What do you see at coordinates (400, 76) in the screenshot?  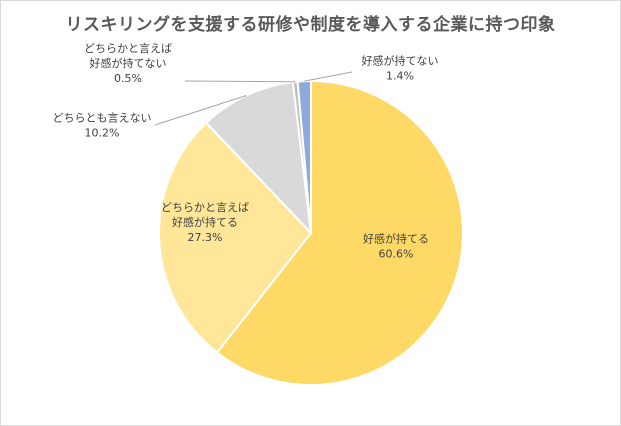 I see `data-label-value-4: 1.4%` at bounding box center [400, 76].